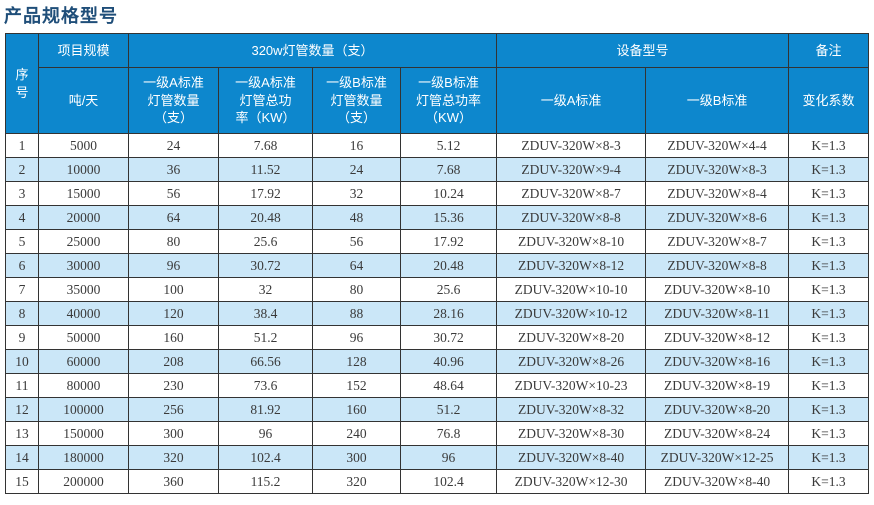 The height and width of the screenshot is (505, 874). I want to click on header-a-lamp-power: 一级A标准 灯管总功 率（KW）, so click(265, 100).